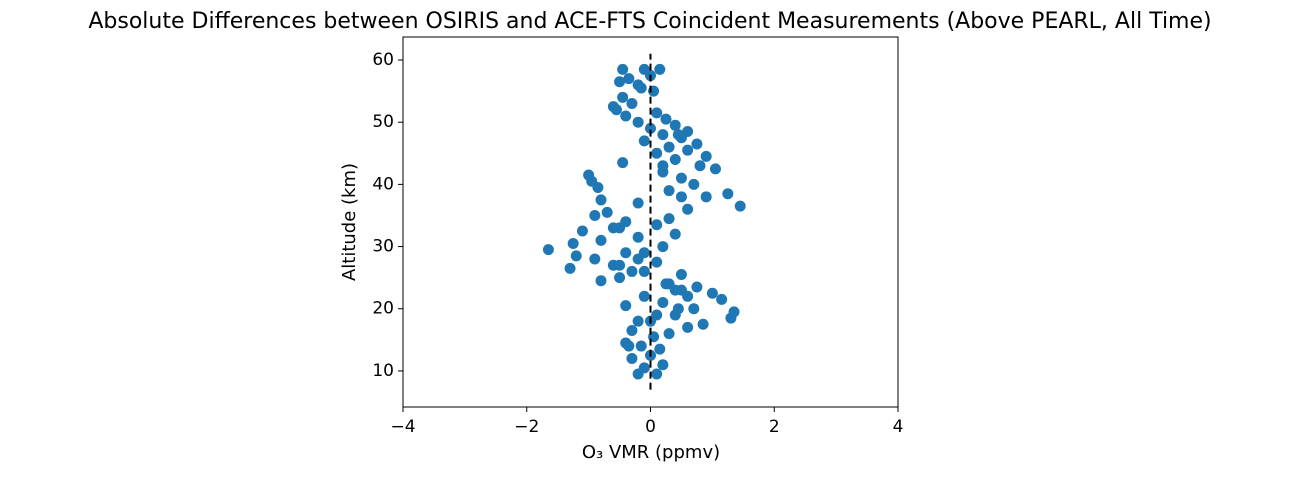 The width and height of the screenshot is (1301, 480). Describe the element at coordinates (383, 184) in the screenshot. I see `y-tick-label: 40` at that location.